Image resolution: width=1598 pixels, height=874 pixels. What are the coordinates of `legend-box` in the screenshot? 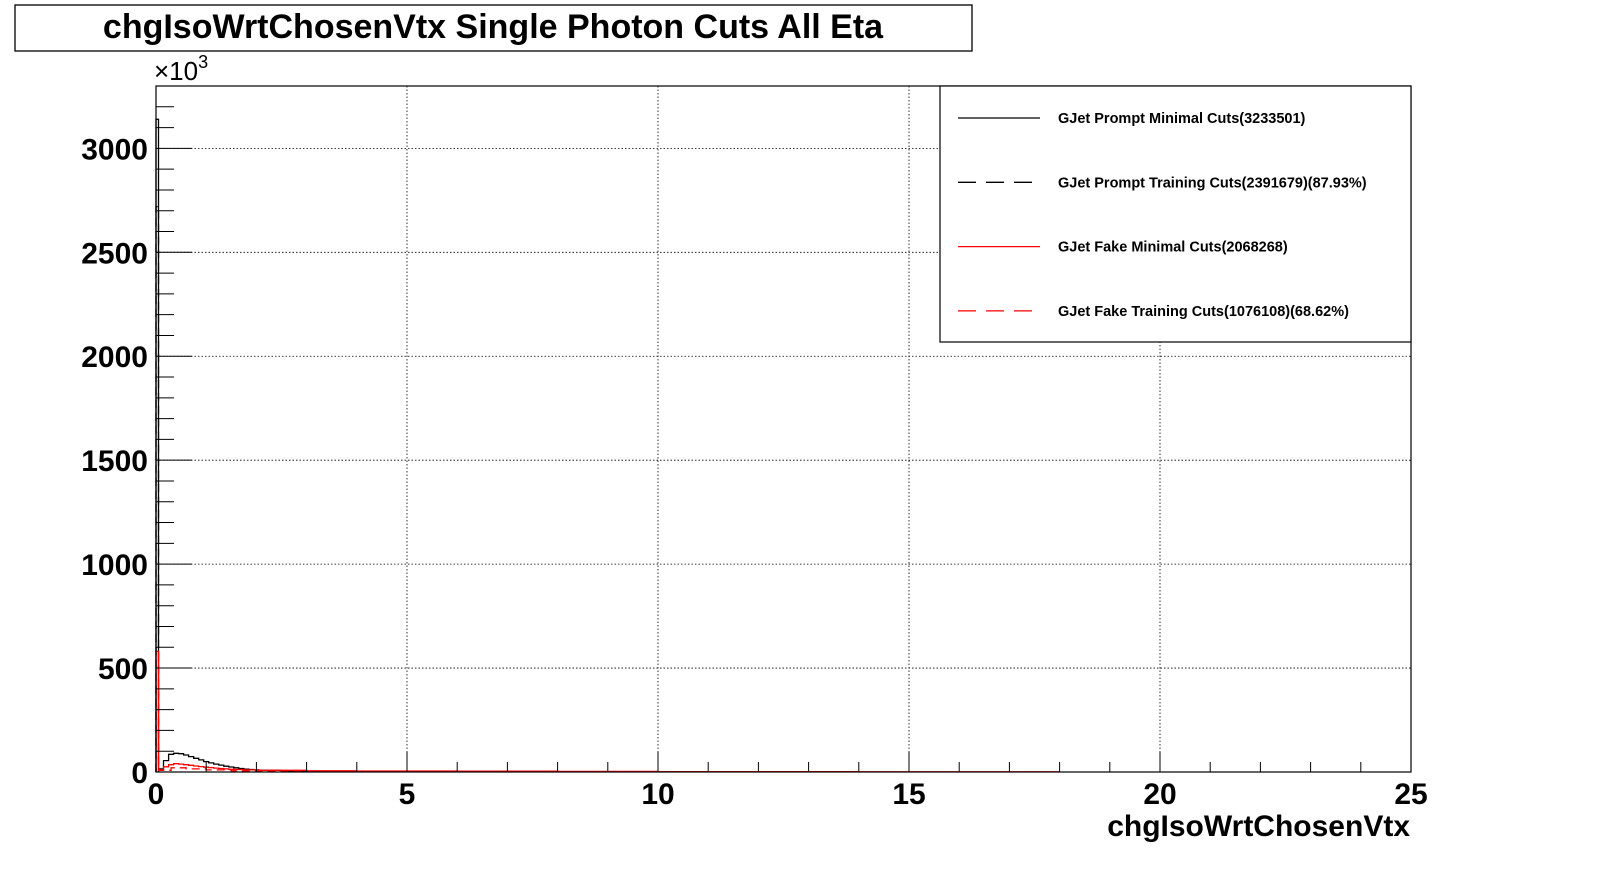 It's located at (1175, 214).